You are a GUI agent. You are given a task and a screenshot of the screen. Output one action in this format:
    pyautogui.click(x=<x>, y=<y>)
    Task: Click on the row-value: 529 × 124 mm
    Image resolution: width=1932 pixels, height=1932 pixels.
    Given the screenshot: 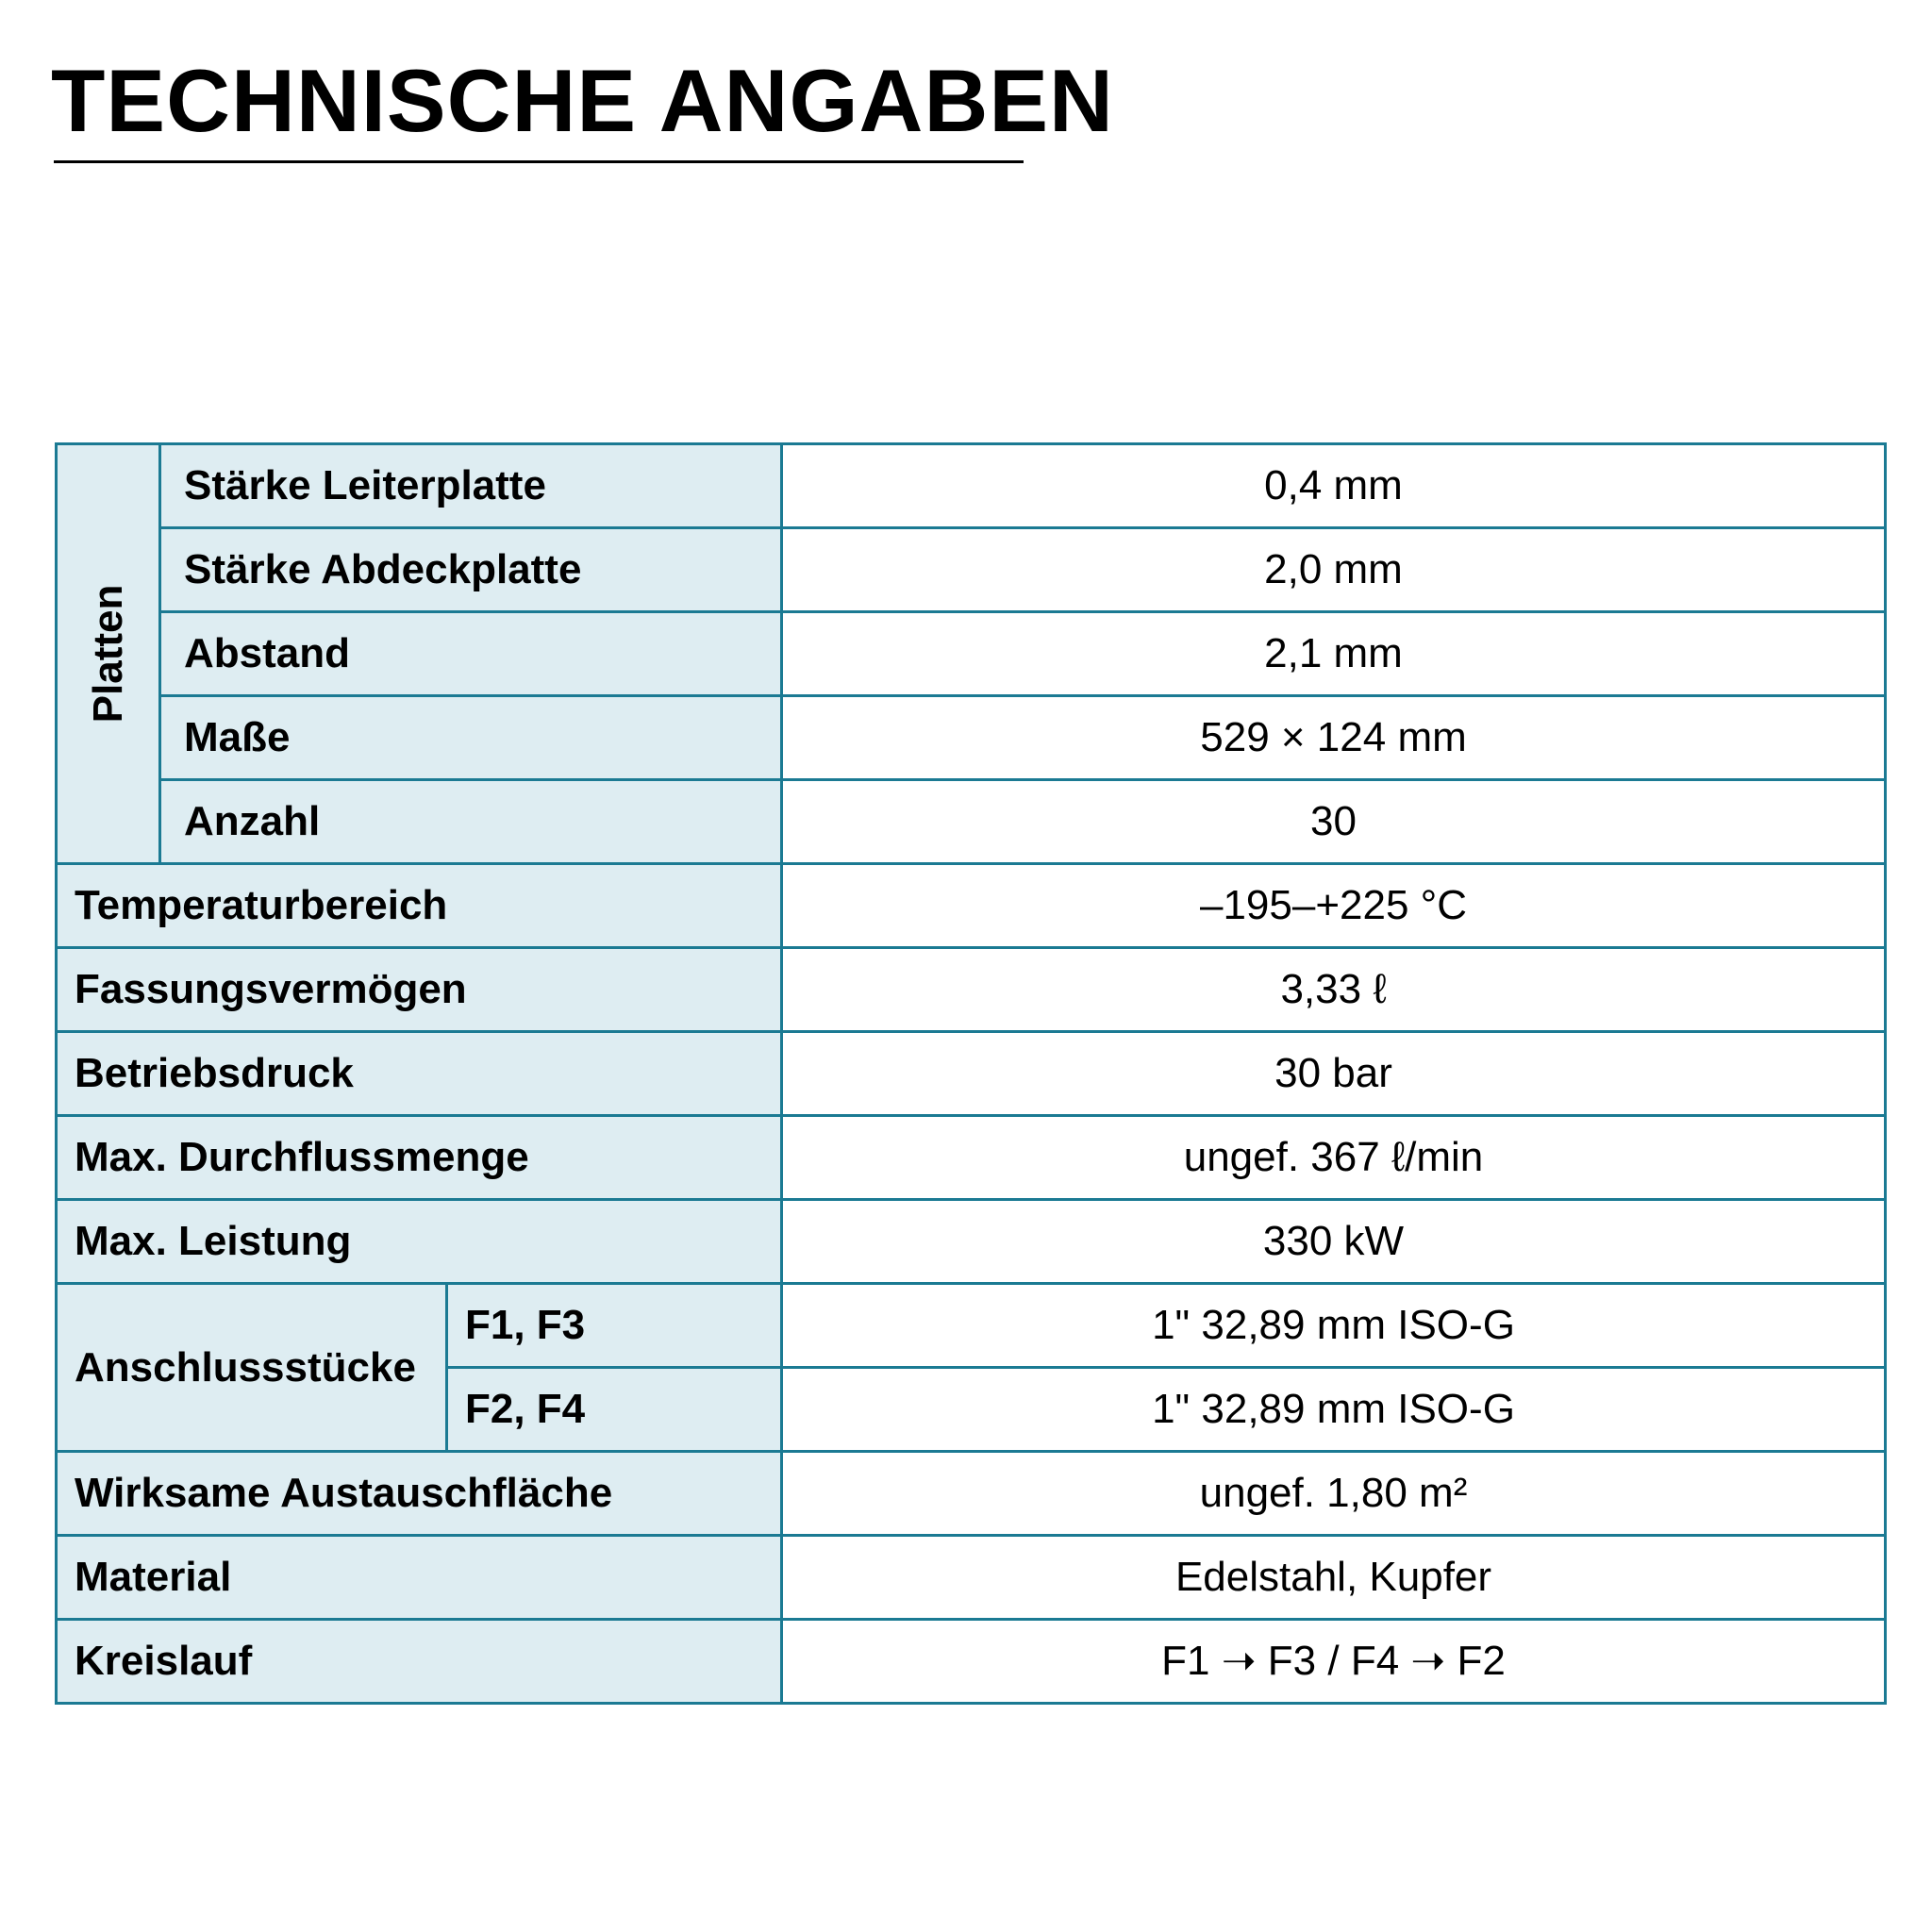 What is the action you would take?
    pyautogui.click(x=1334, y=737)
    